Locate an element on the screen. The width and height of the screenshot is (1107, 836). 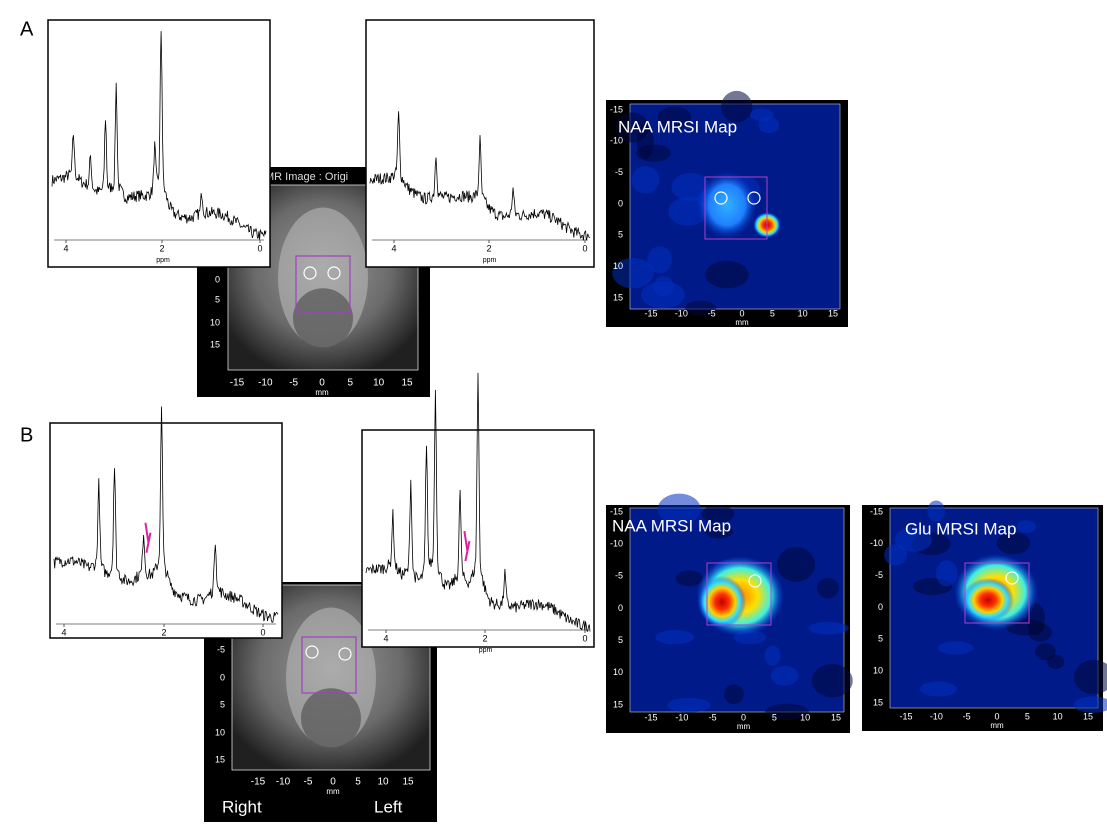
y-tick-label: -15 is located at coordinates (616, 511).